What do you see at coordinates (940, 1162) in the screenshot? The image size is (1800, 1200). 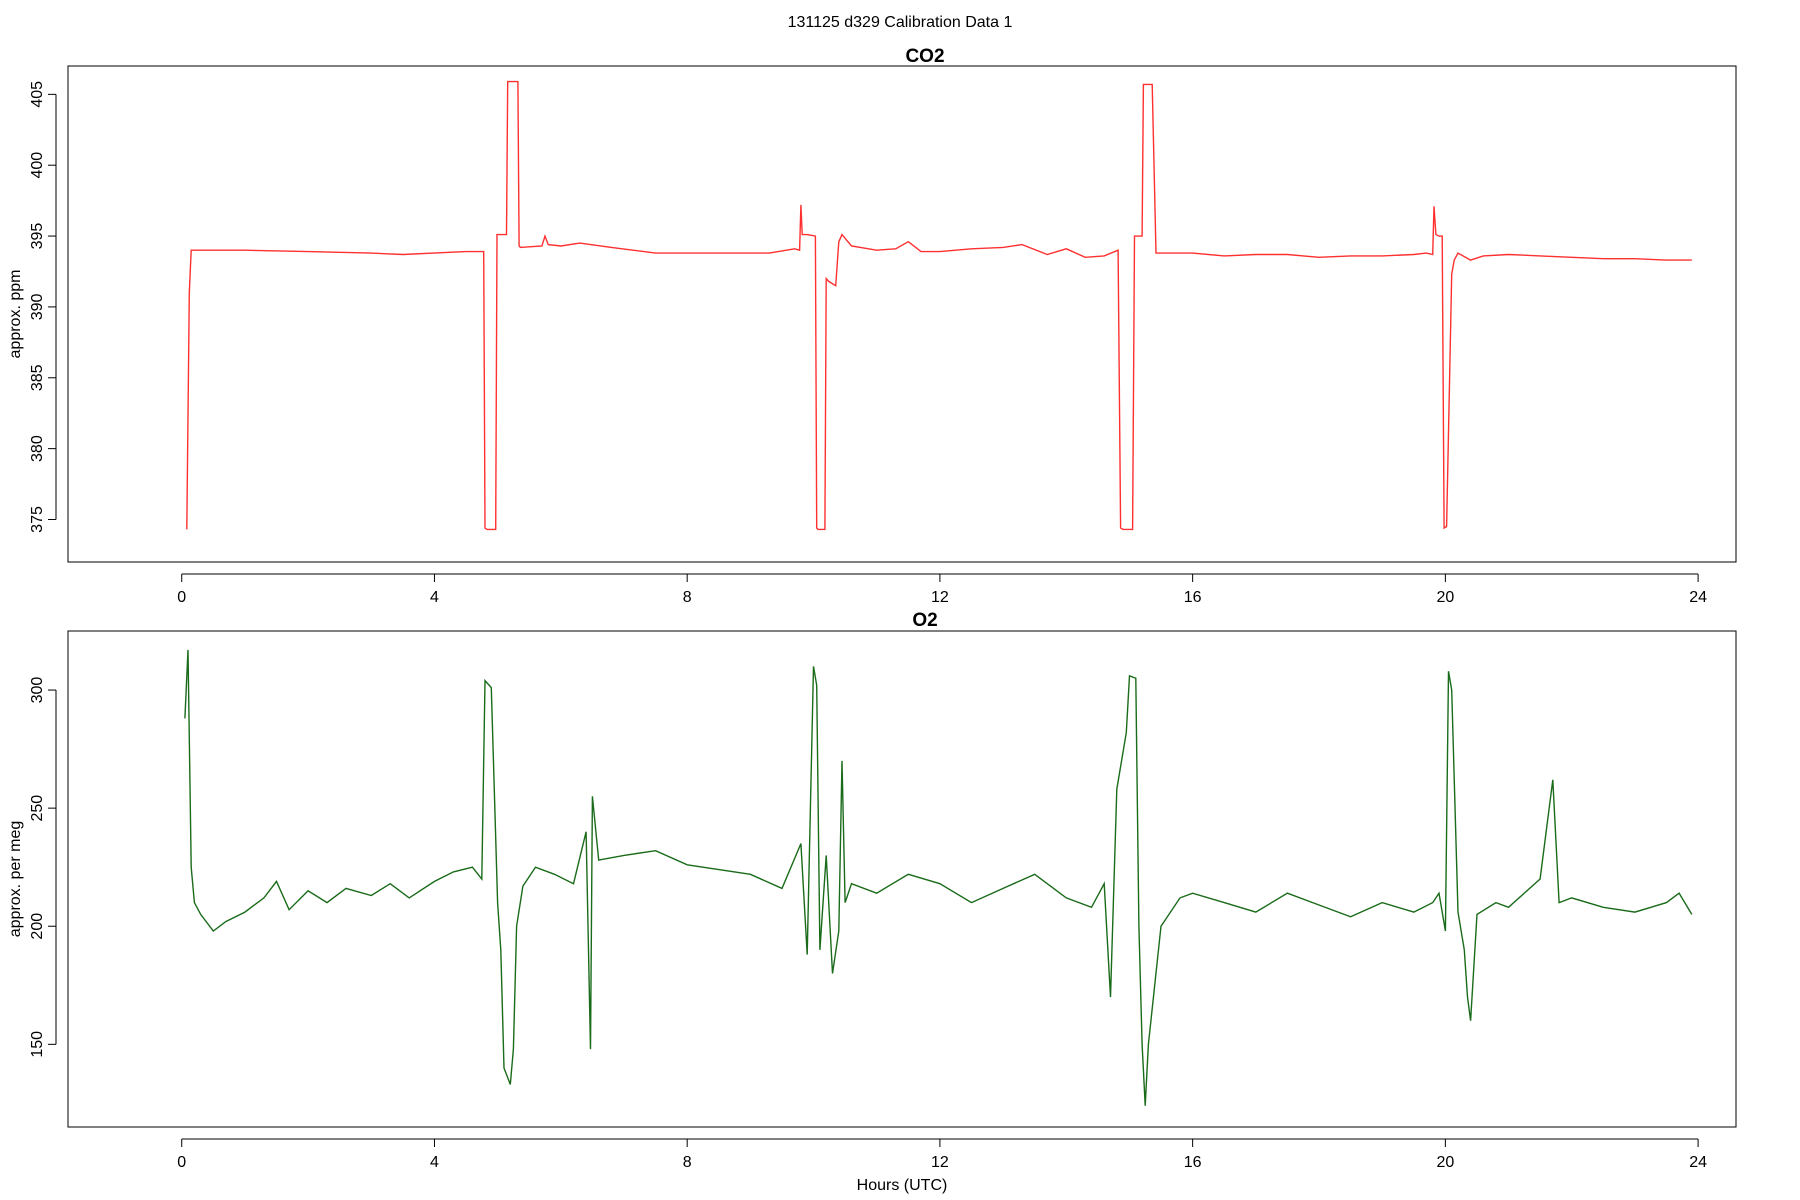 I see `o2-x-tick-label: 12` at bounding box center [940, 1162].